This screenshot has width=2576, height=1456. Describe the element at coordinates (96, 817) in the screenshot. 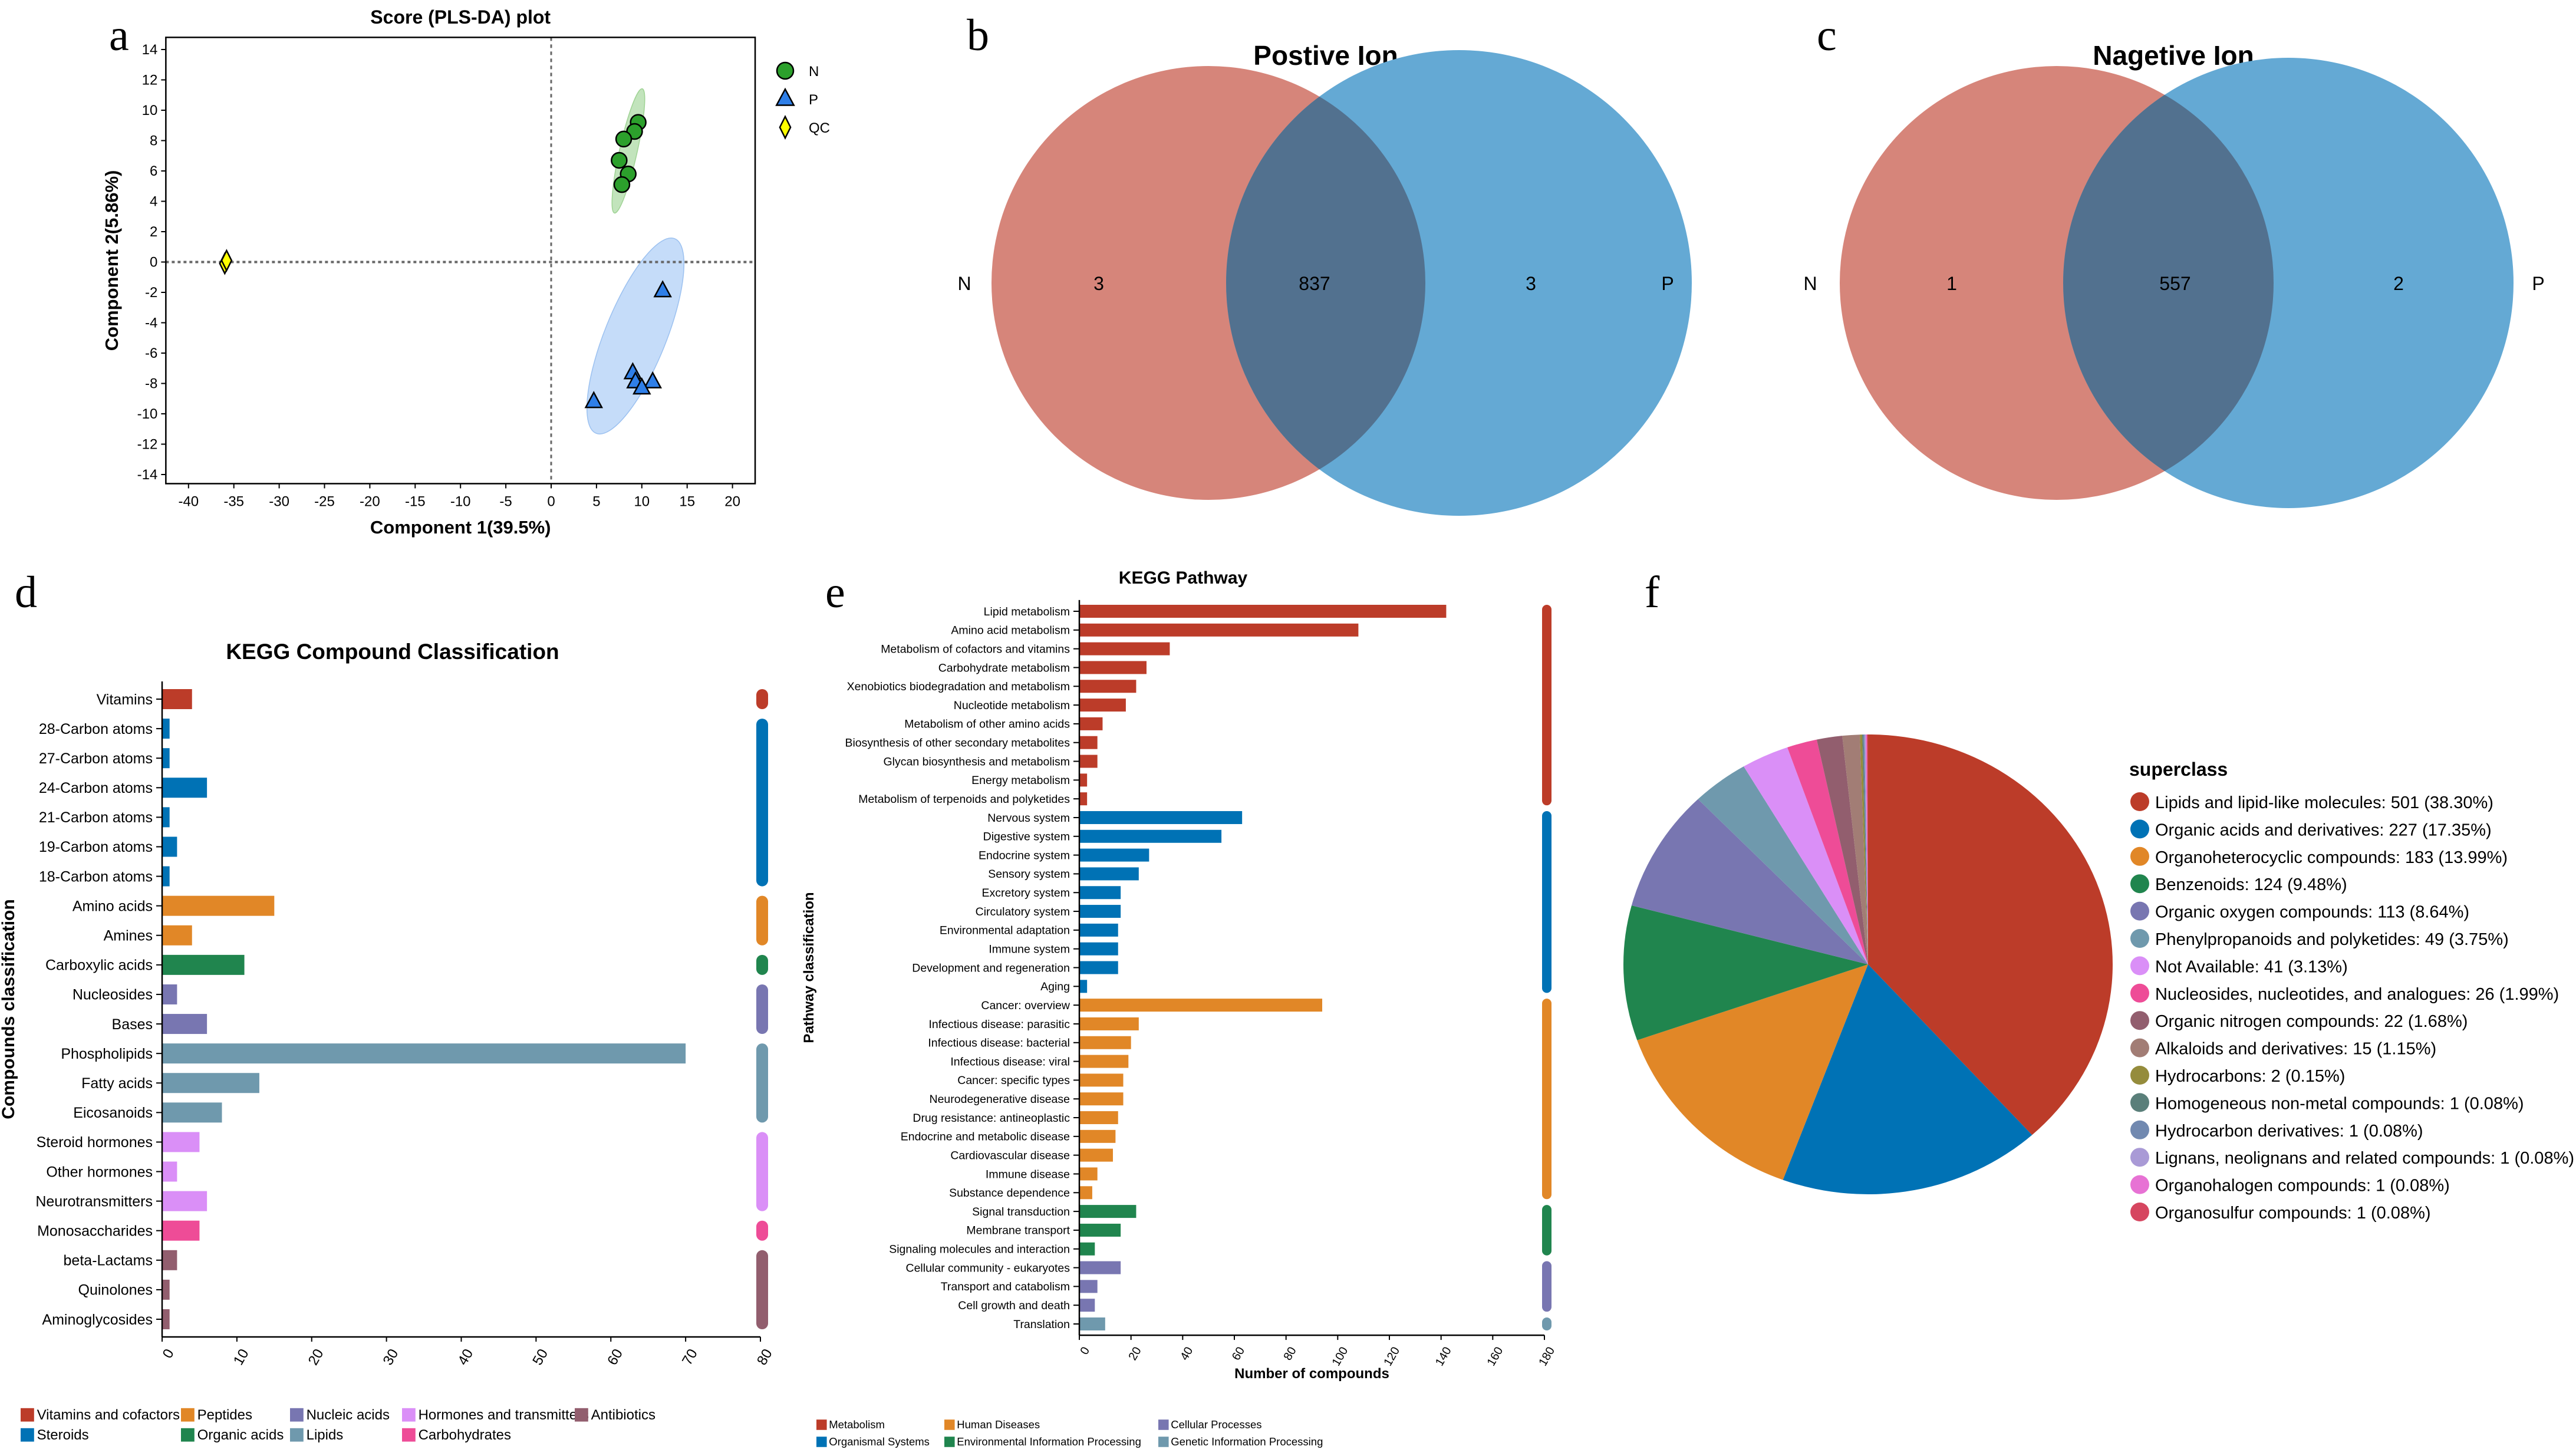

I see `category-label: 21-Carbon atoms` at that location.